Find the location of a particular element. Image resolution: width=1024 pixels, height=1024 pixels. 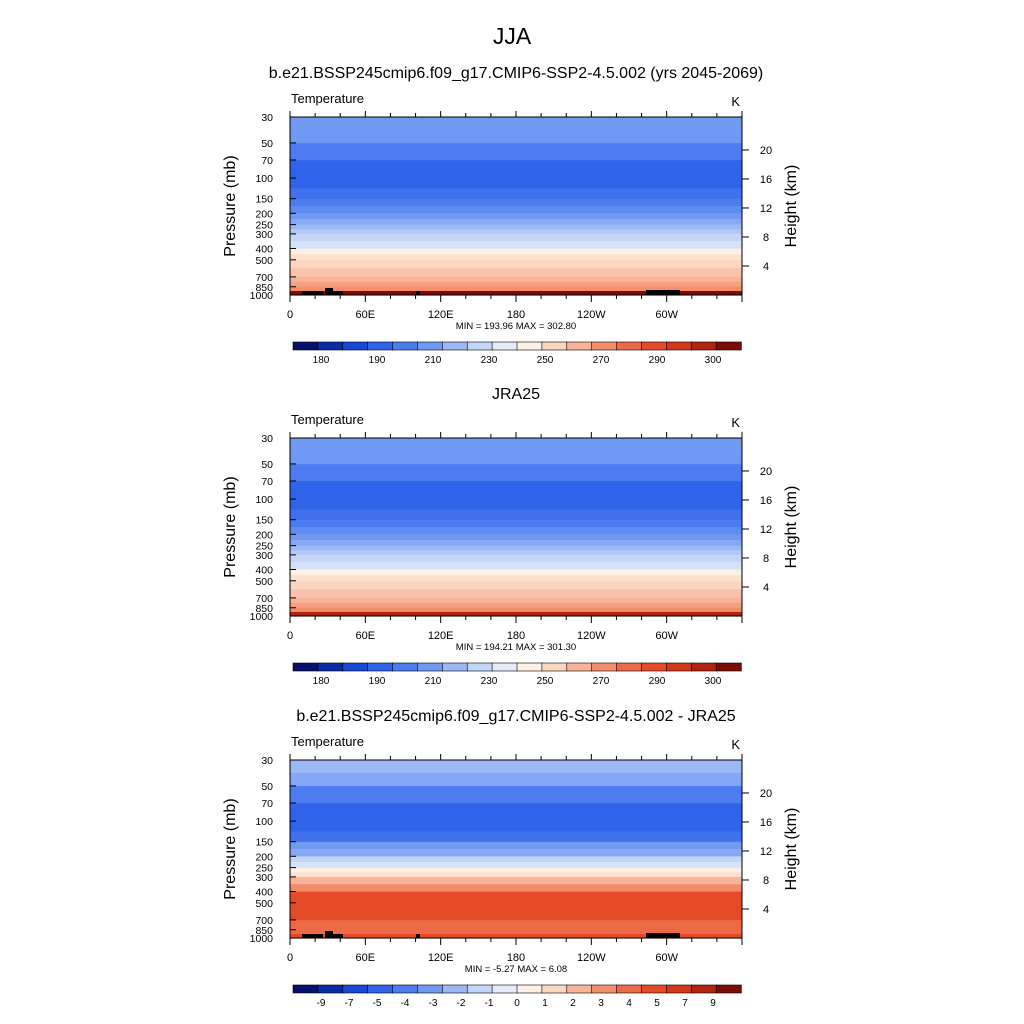

colorbar: -9 -7 -5 -4 -3 -2 -1 0 1 2 3 4 5 7 9 is located at coordinates (517, 996).